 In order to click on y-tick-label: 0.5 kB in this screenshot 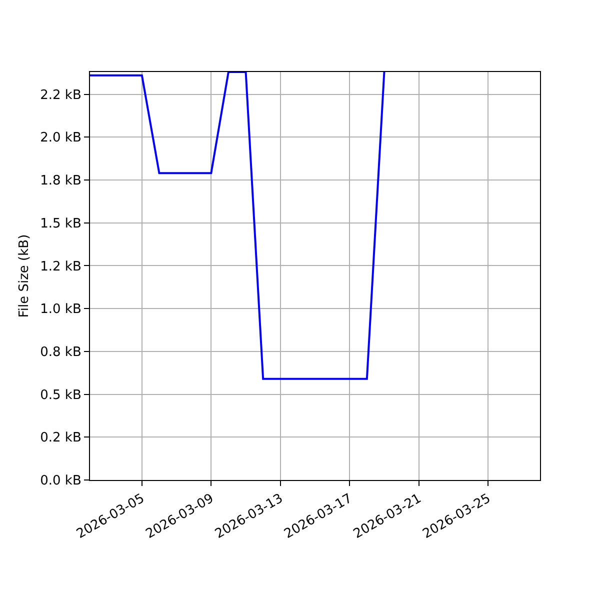, I will do `click(61, 395)`.